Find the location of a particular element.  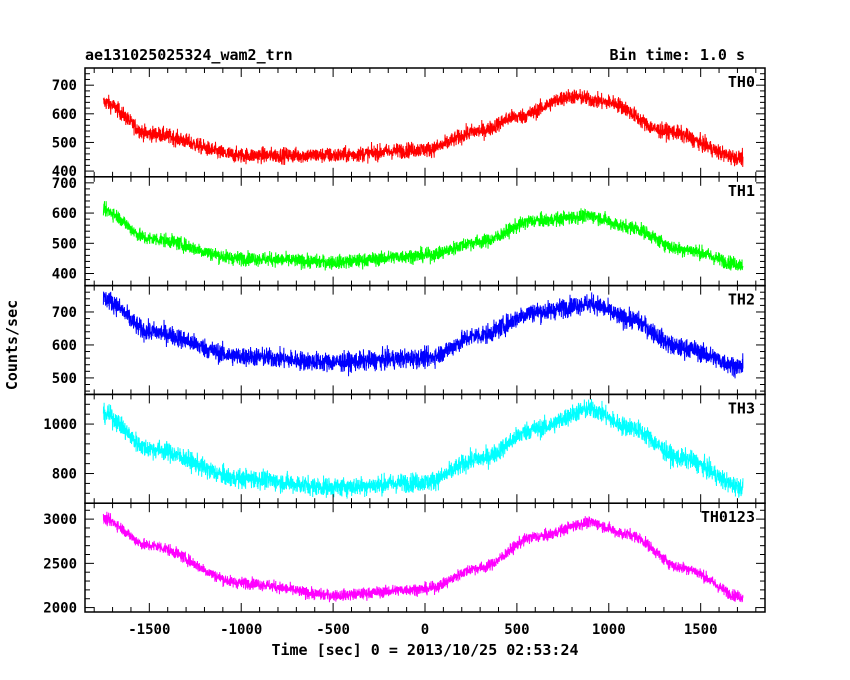

x-tick-label: -500 is located at coordinates (333, 630).